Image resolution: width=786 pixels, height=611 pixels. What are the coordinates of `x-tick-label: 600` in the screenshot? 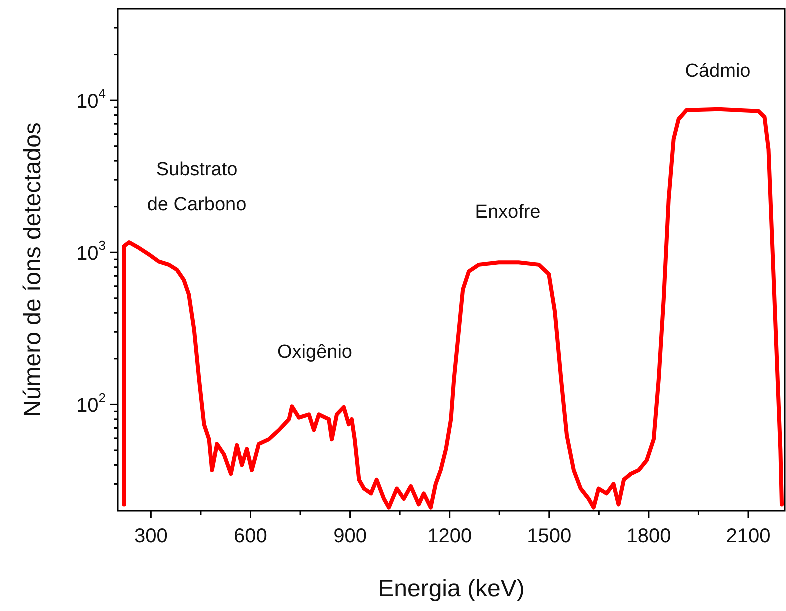 It's located at (251, 537).